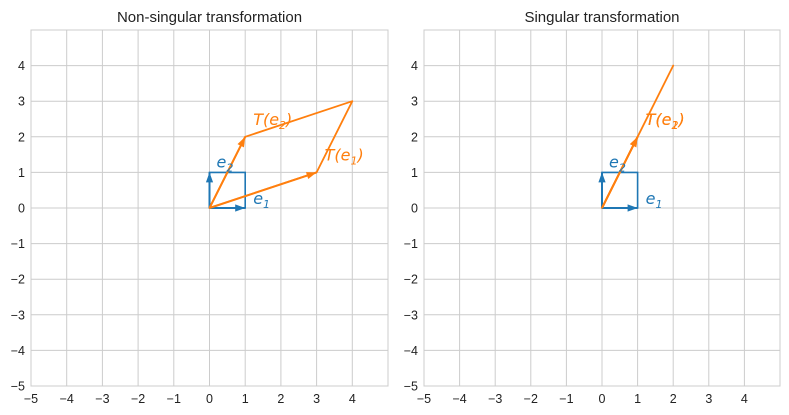 Image resolution: width=789 pixels, height=415 pixels. I want to click on unit-square, so click(620, 190).